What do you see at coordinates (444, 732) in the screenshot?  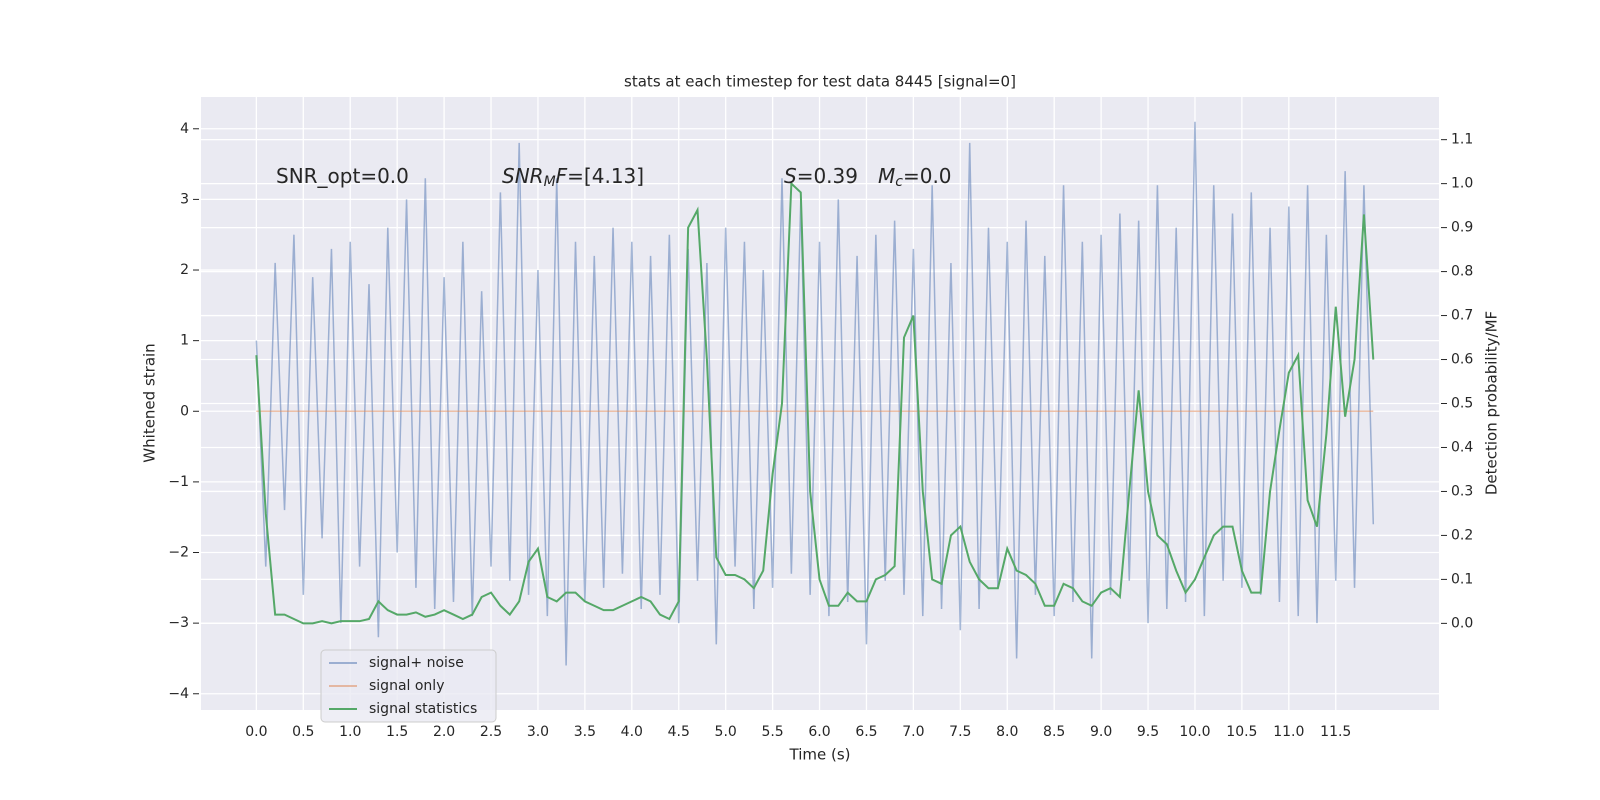 I see `x-tick-label: 2.0` at bounding box center [444, 732].